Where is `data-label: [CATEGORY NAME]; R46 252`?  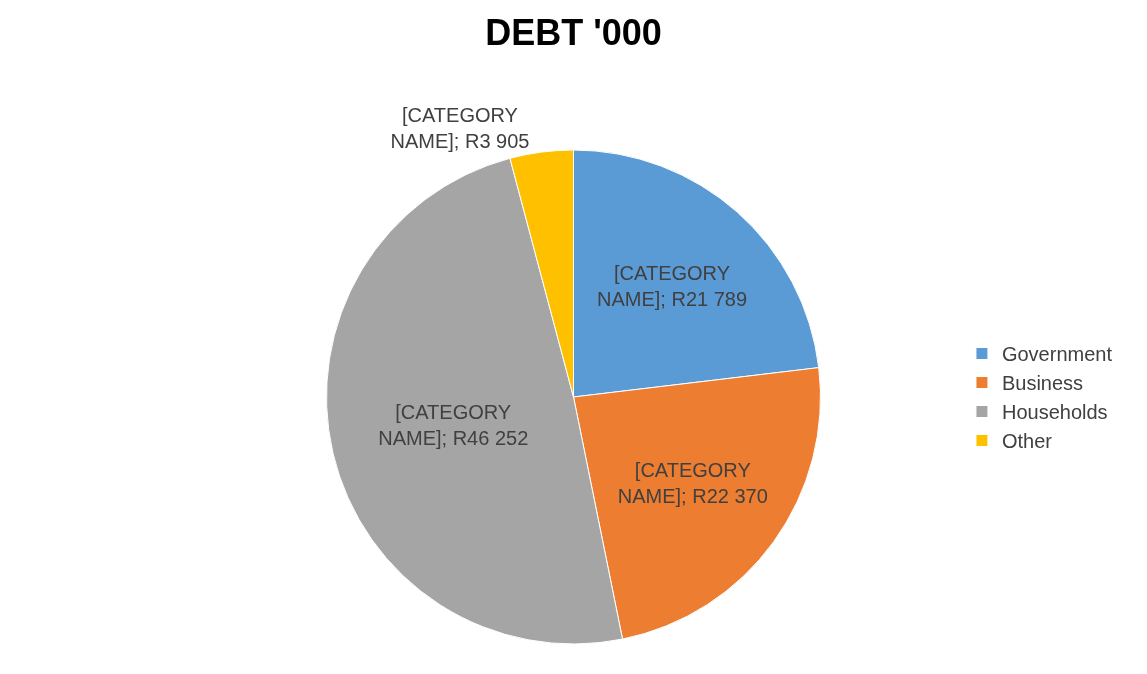
data-label: [CATEGORY NAME]; R46 252 is located at coordinates (453, 425).